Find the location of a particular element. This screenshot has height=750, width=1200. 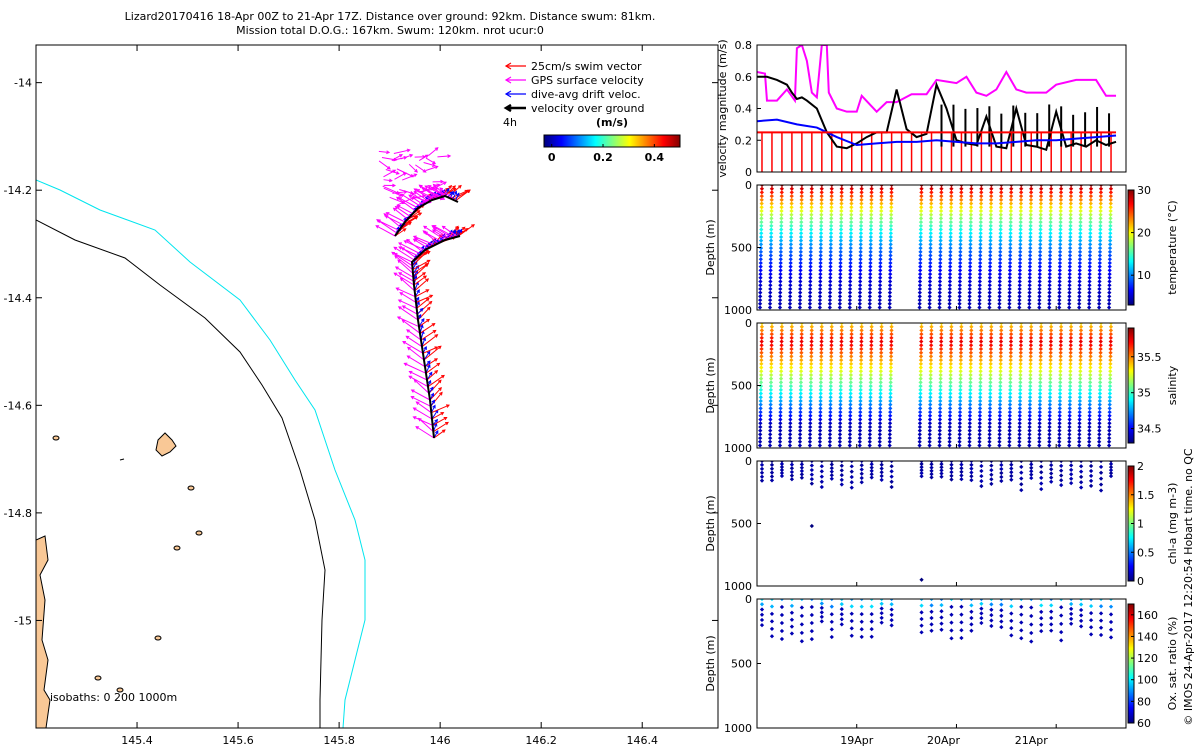

map-x-tick-label: 145.8 is located at coordinates (339, 740).